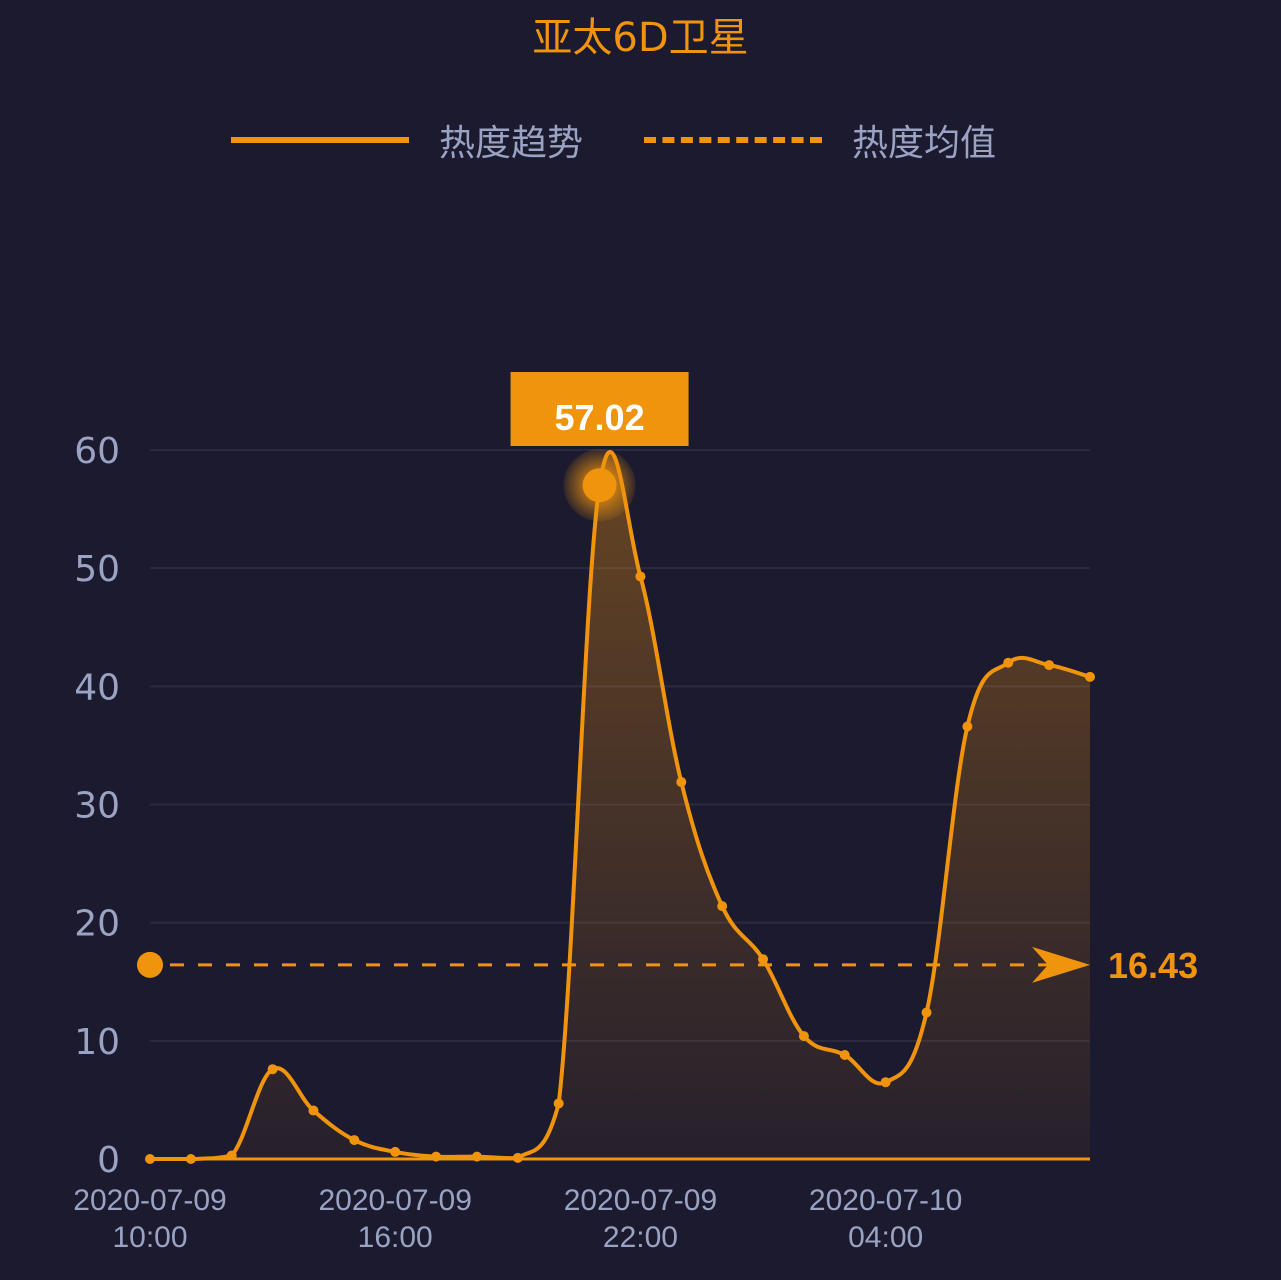 The image size is (1281, 1280). Describe the element at coordinates (885, 1237) in the screenshot. I see `x-tick-time: 04:00` at that location.